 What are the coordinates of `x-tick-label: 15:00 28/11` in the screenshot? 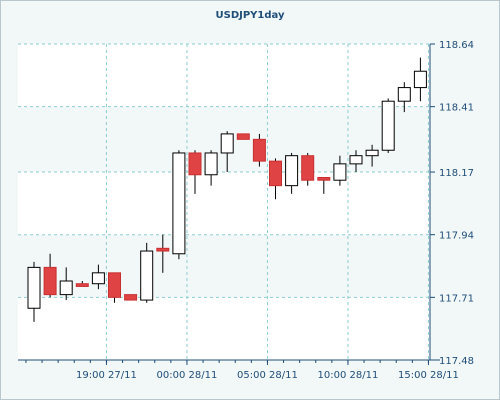 It's located at (428, 375).